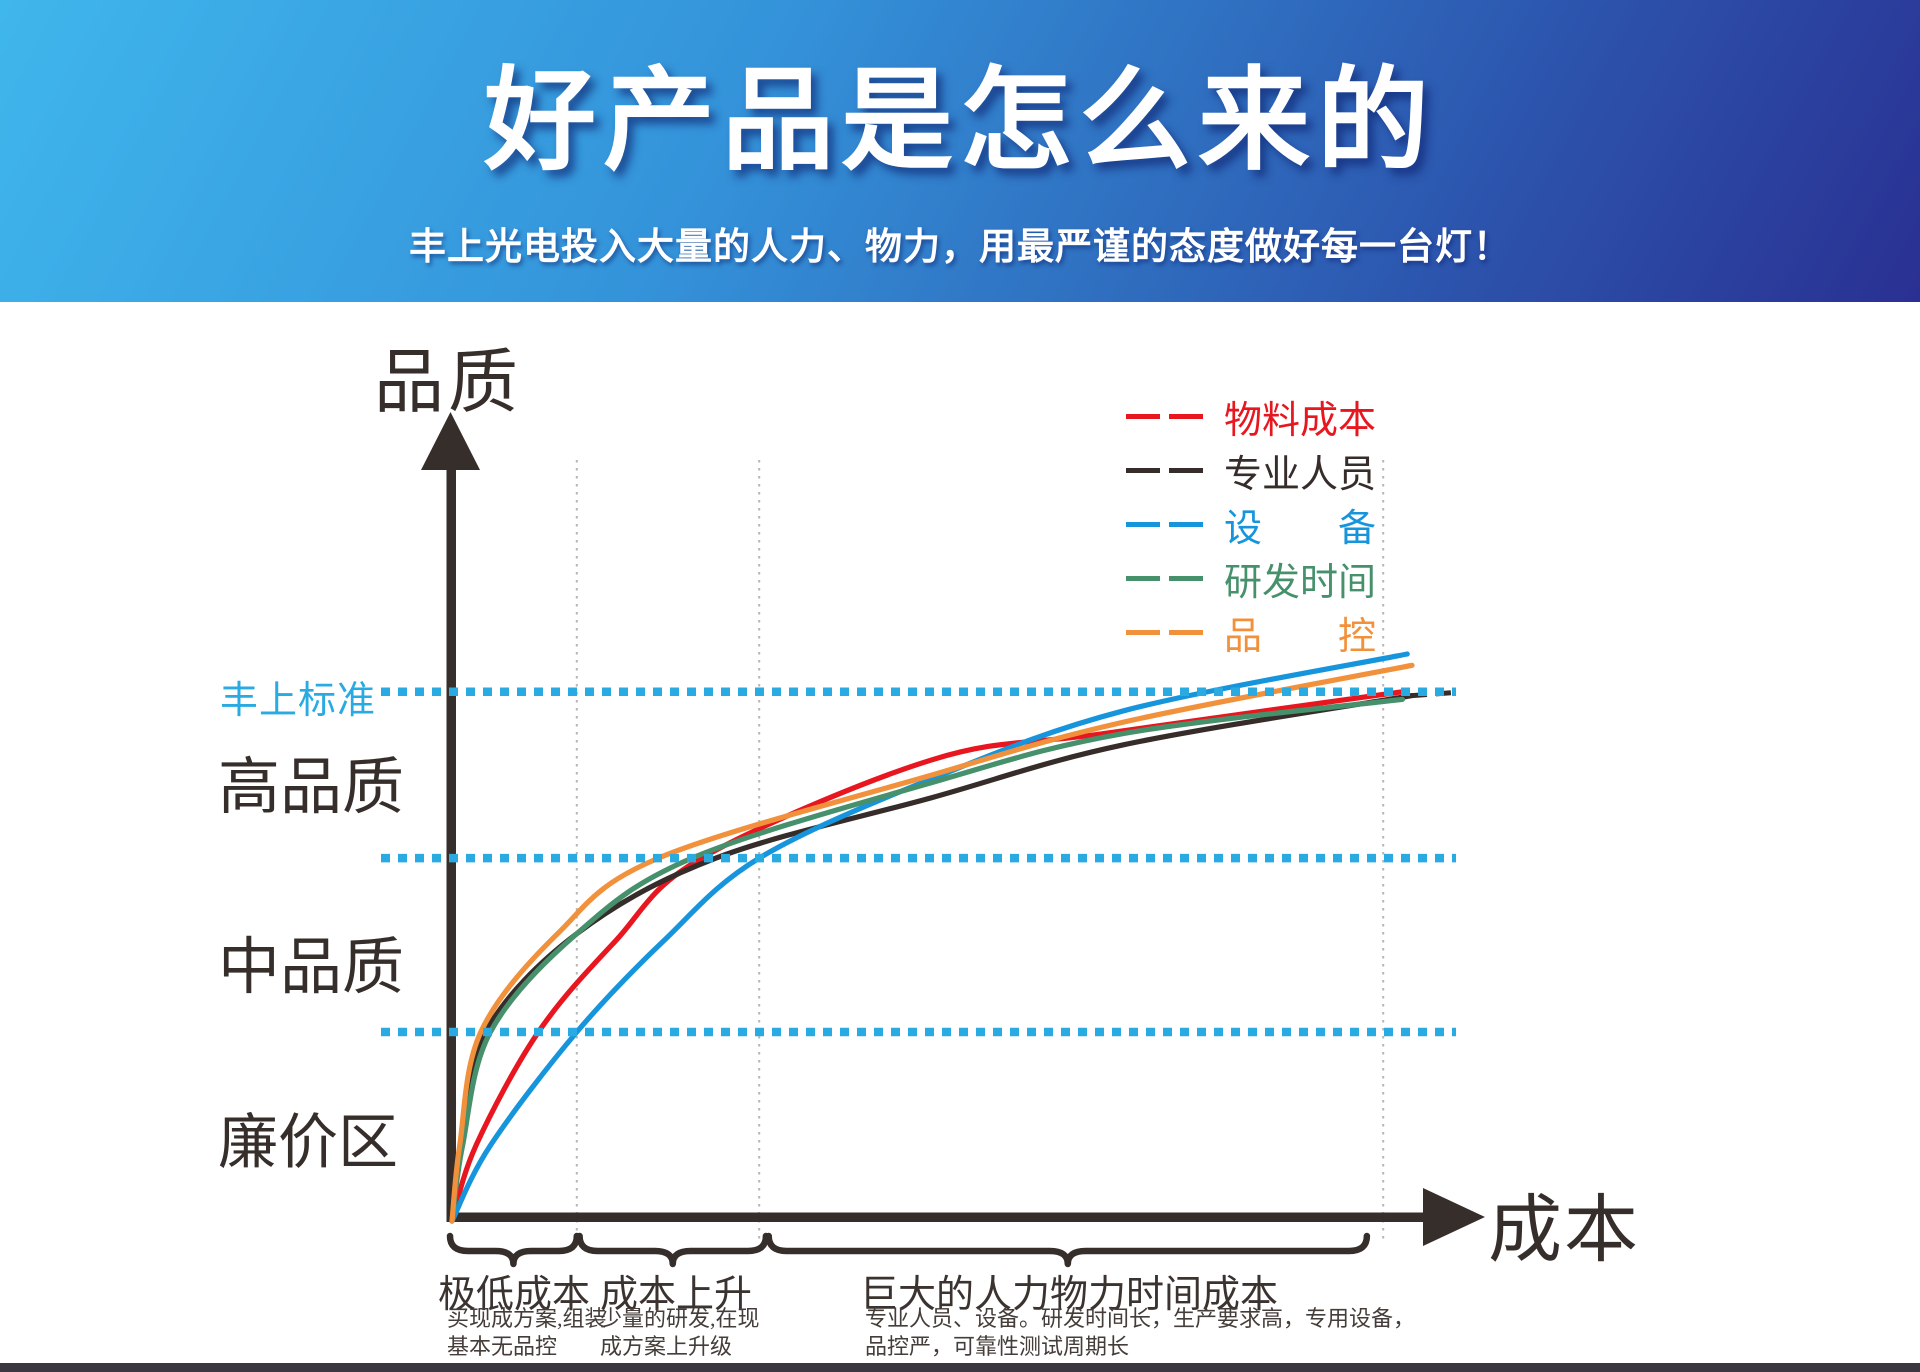 Image resolution: width=1920 pixels, height=1372 pixels. What do you see at coordinates (1300, 420) in the screenshot?
I see `legend-label: 物料成本` at bounding box center [1300, 420].